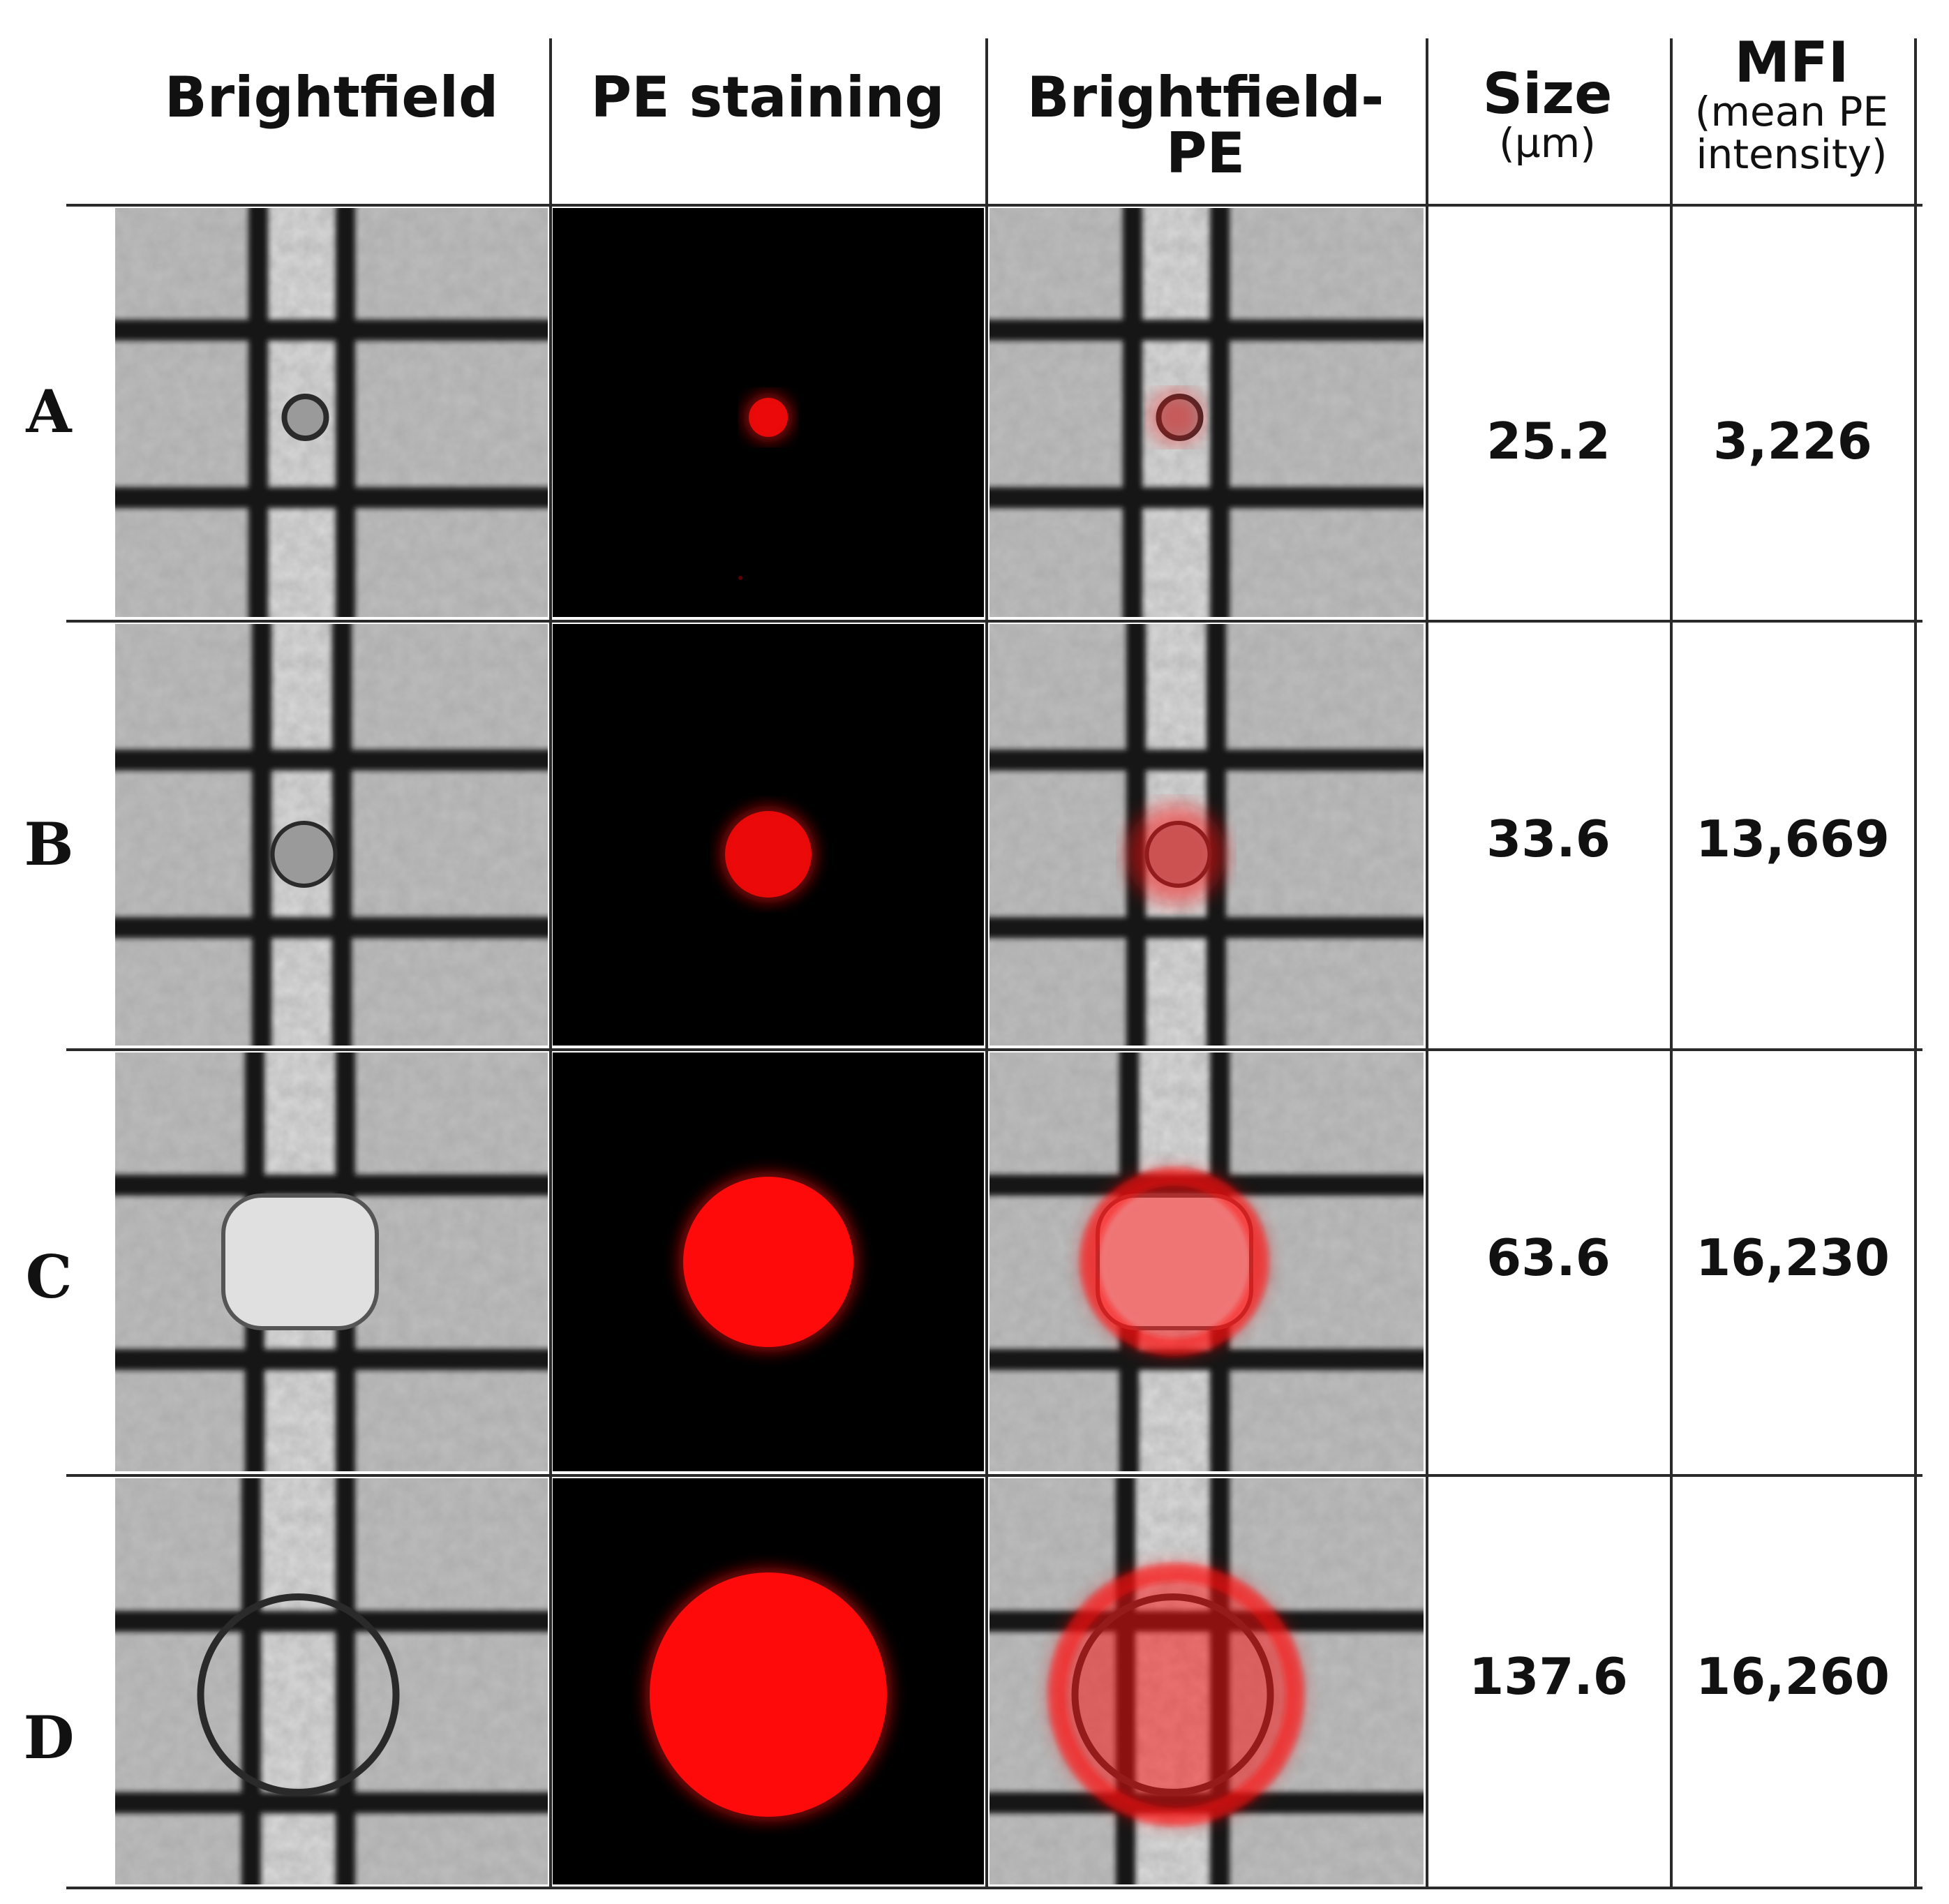 Image resolution: width=1949 pixels, height=1904 pixels. Describe the element at coordinates (1548, 839) in the screenshot. I see `size-value: 33.6` at that location.